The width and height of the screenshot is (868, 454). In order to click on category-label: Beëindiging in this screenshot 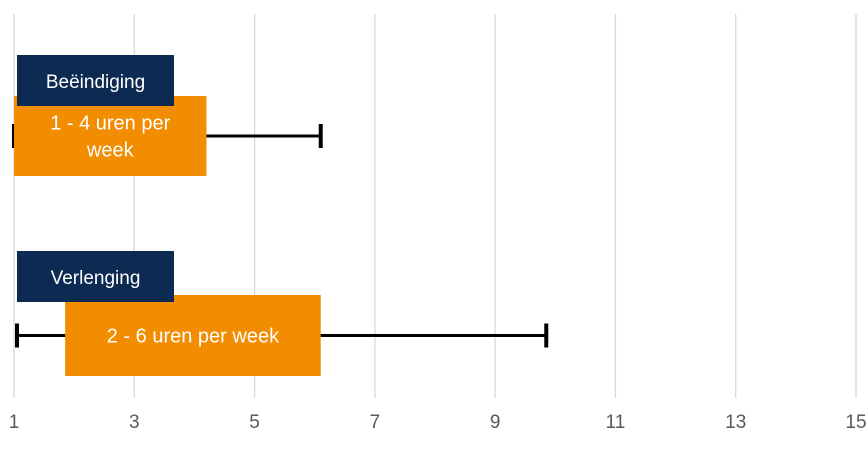, I will do `click(95, 82)`.